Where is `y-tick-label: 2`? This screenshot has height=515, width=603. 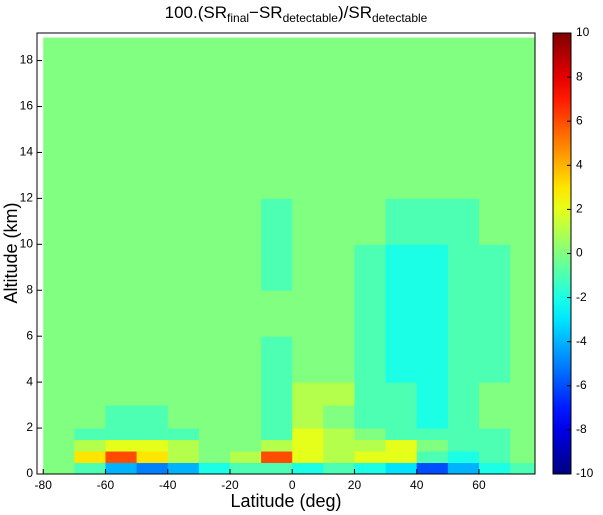 y-tick-label: 2 is located at coordinates (29, 427).